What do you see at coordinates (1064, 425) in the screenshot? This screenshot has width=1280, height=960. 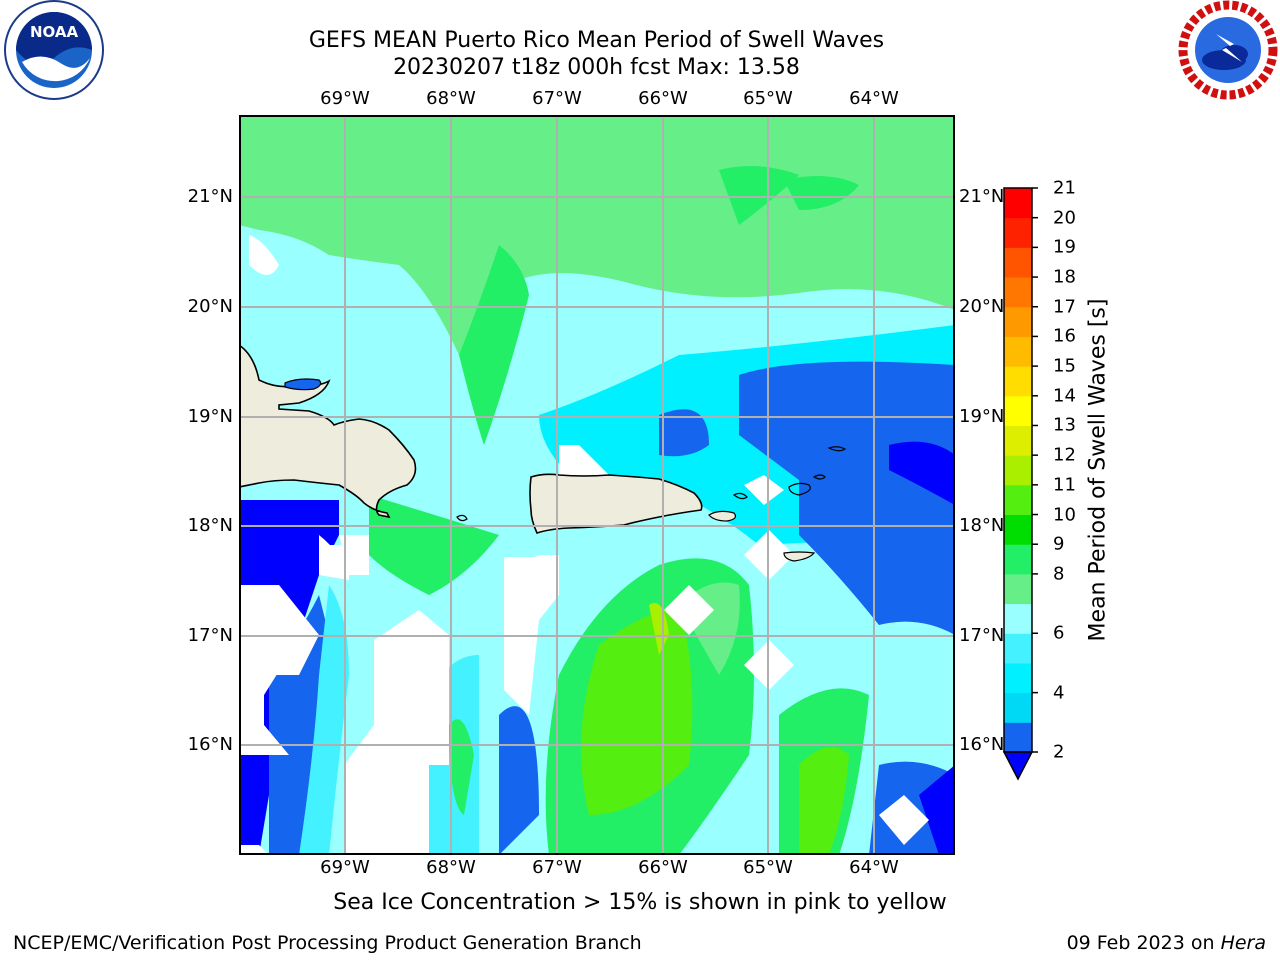 I see `colorbar-tick-label: 13` at bounding box center [1064, 425].